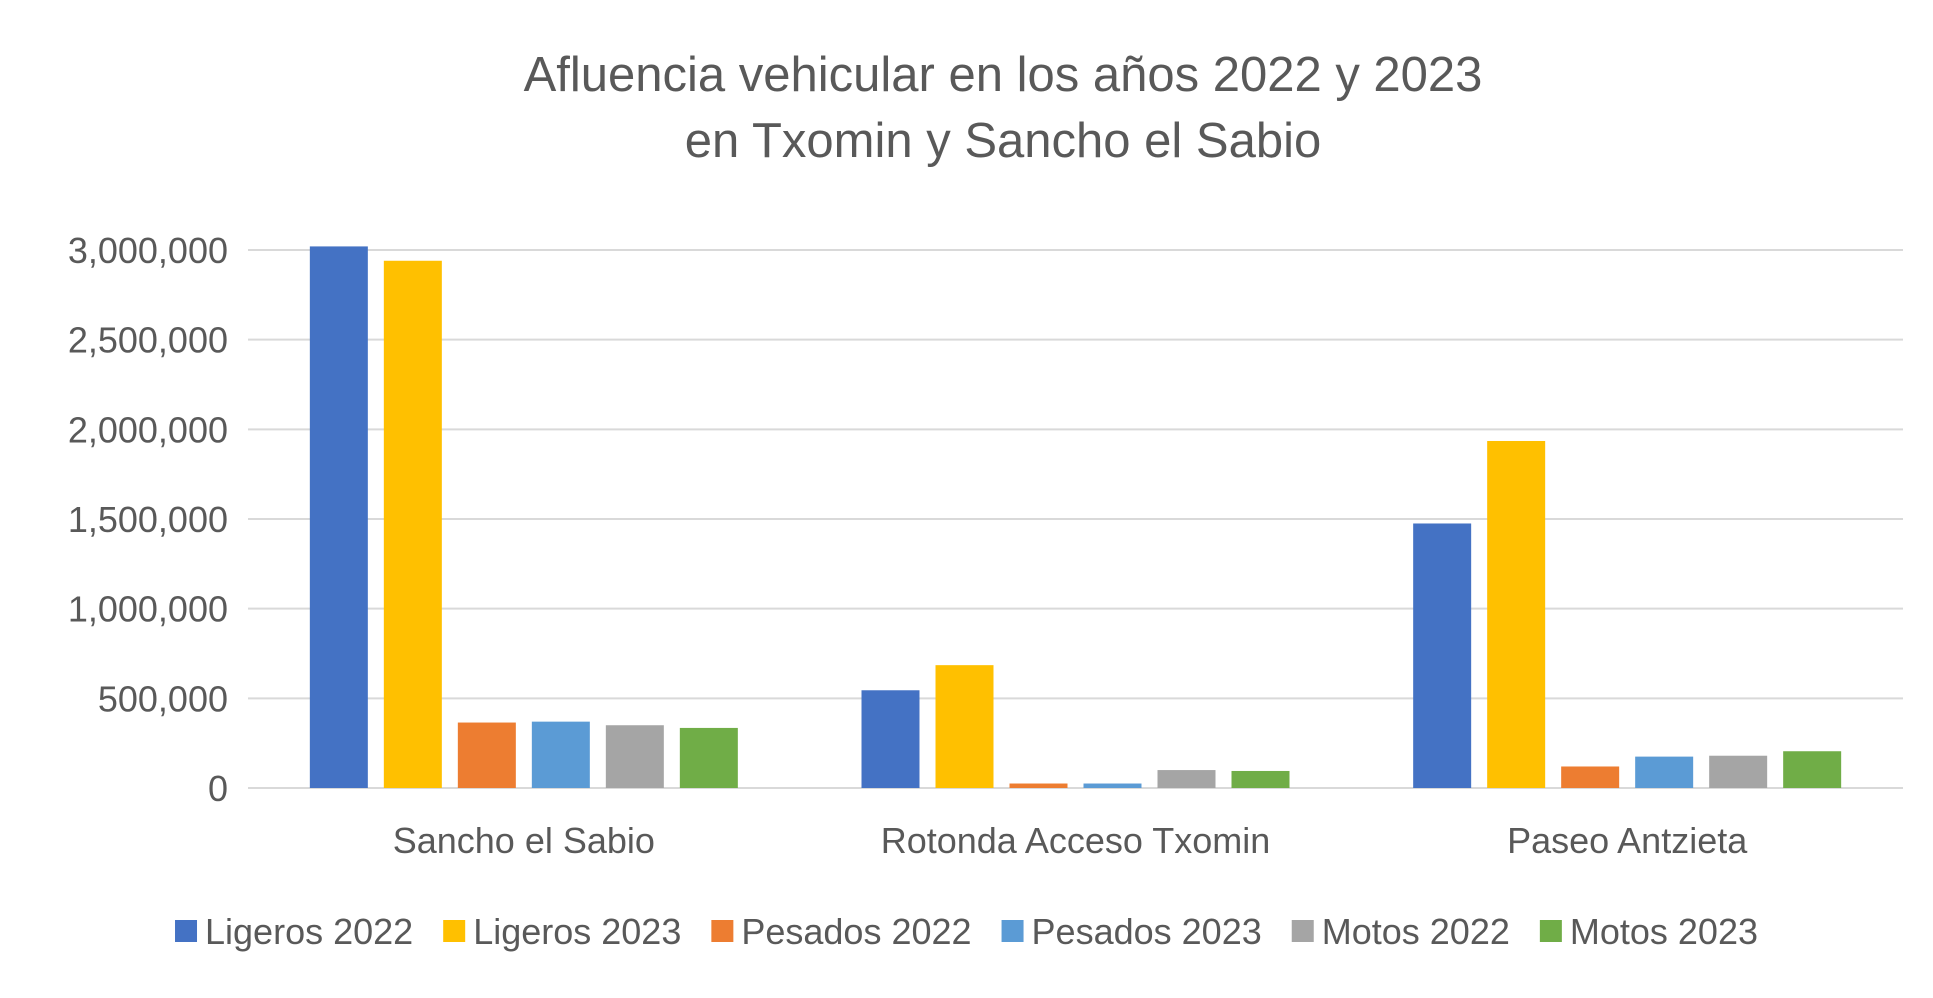 Image resolution: width=1933 pixels, height=998 pixels. I want to click on legend-label: Motos 2023, so click(1664, 931).